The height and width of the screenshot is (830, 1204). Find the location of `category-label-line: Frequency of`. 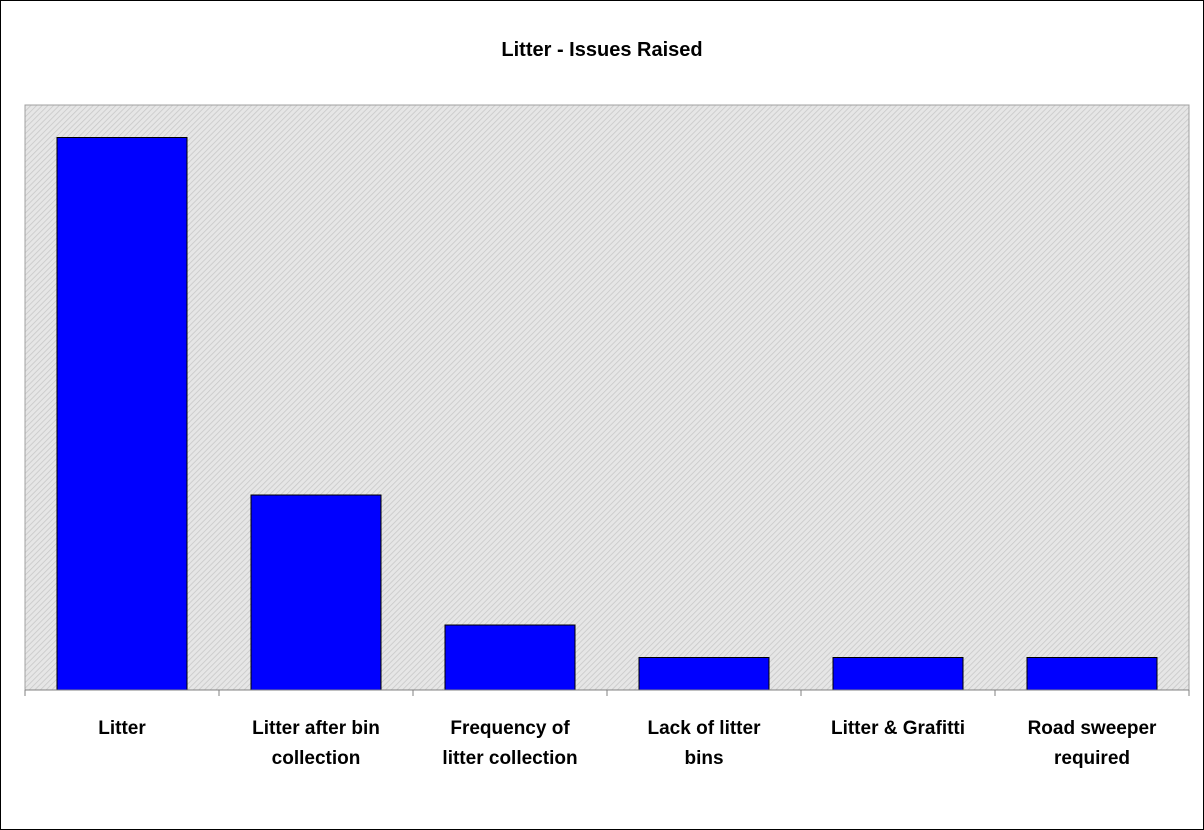

category-label-line: Frequency of is located at coordinates (510, 728).